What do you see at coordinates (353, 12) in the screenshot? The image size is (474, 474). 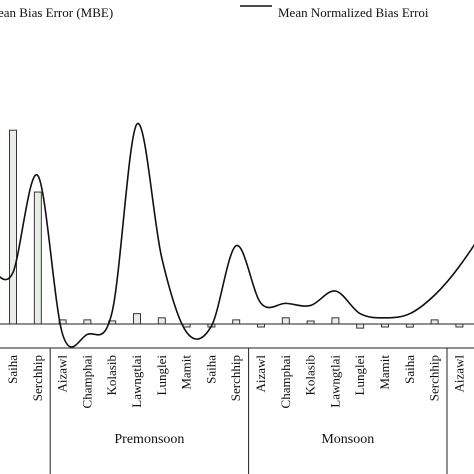 I see `legend-line-label: Mean Normalized Bias Erroi` at bounding box center [353, 12].